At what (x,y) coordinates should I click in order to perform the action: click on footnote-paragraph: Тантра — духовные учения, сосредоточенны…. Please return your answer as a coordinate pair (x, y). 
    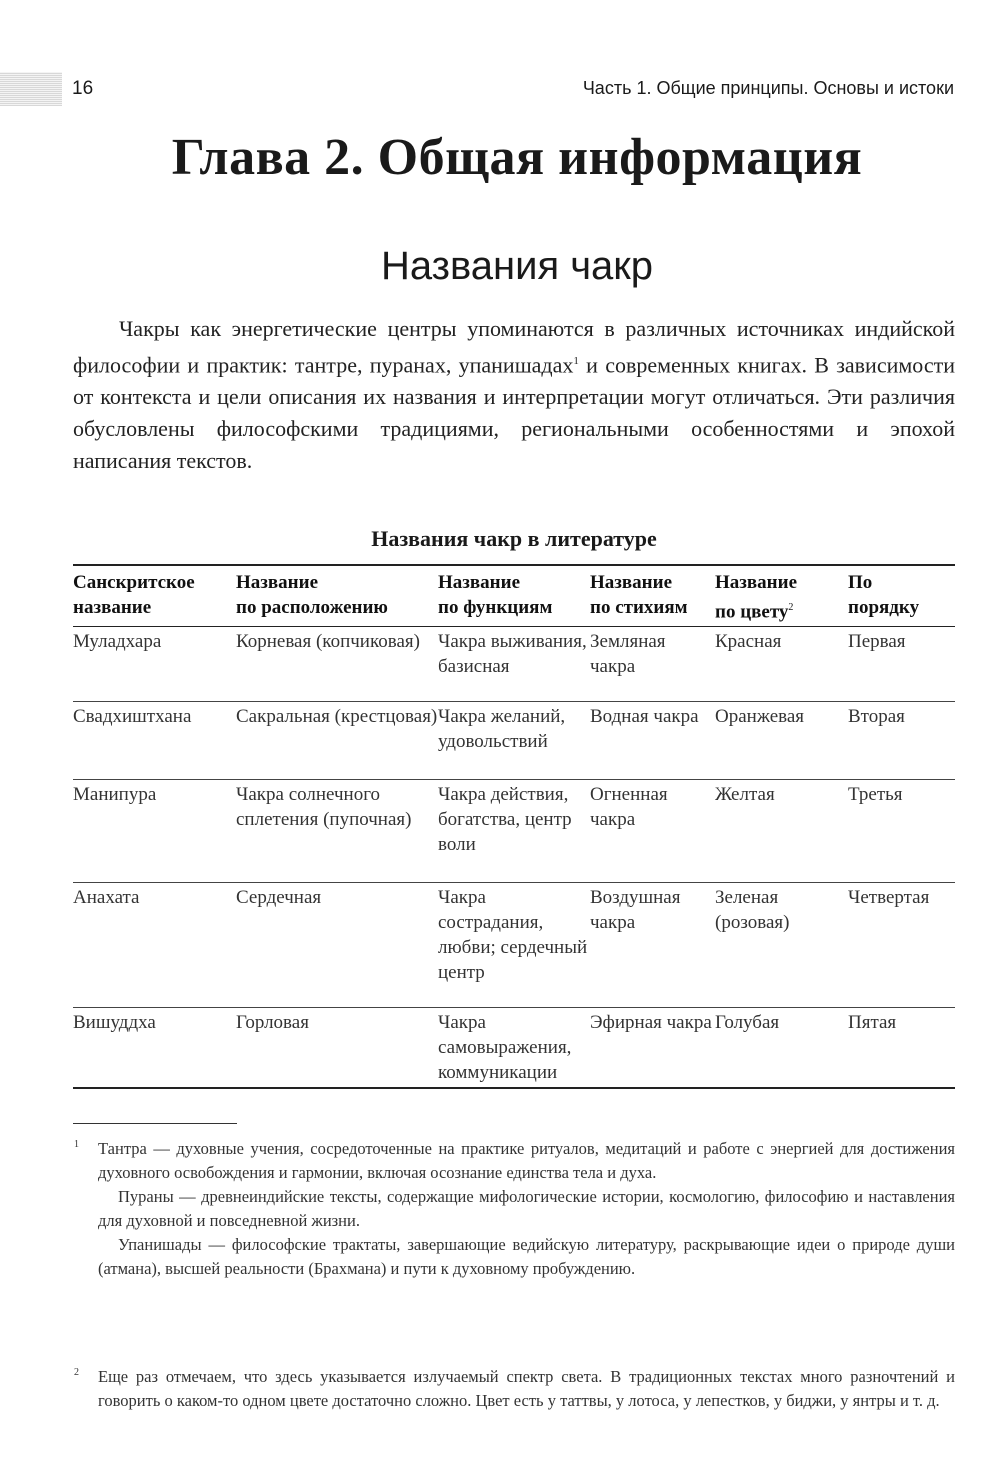
    Looking at the image, I should click on (526, 1160).